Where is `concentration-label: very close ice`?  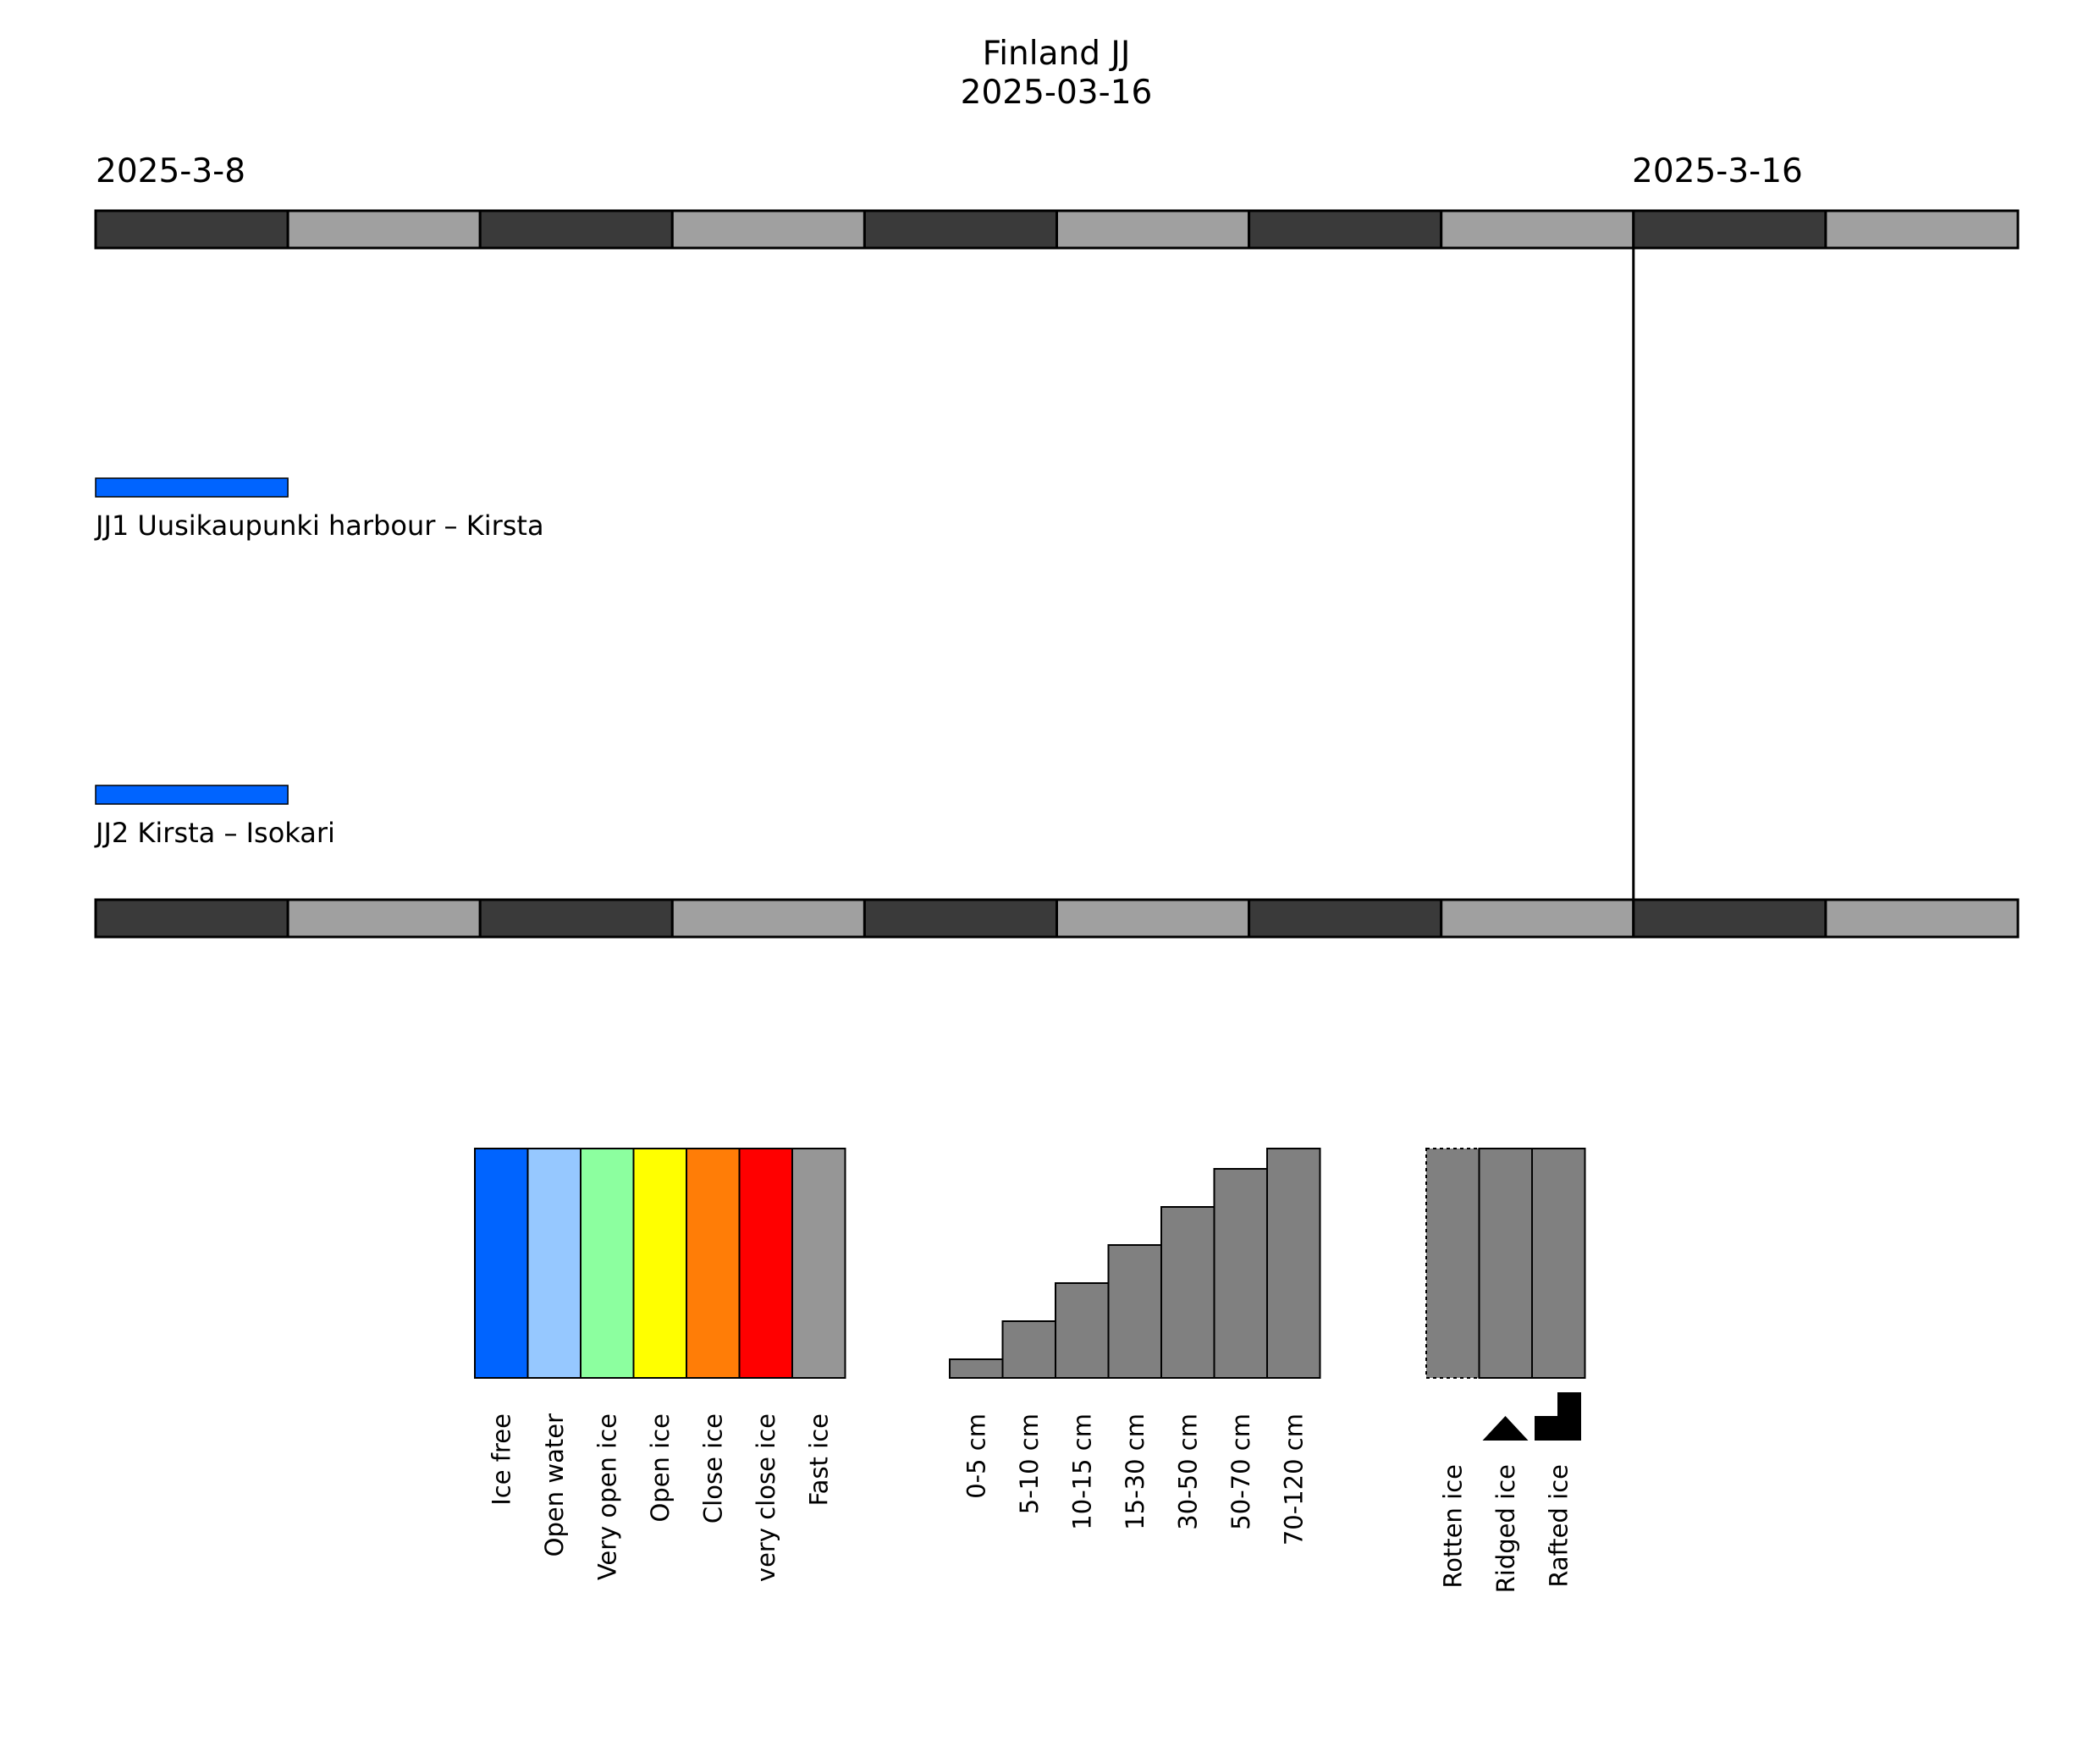
concentration-label: very close ice is located at coordinates (766, 1497).